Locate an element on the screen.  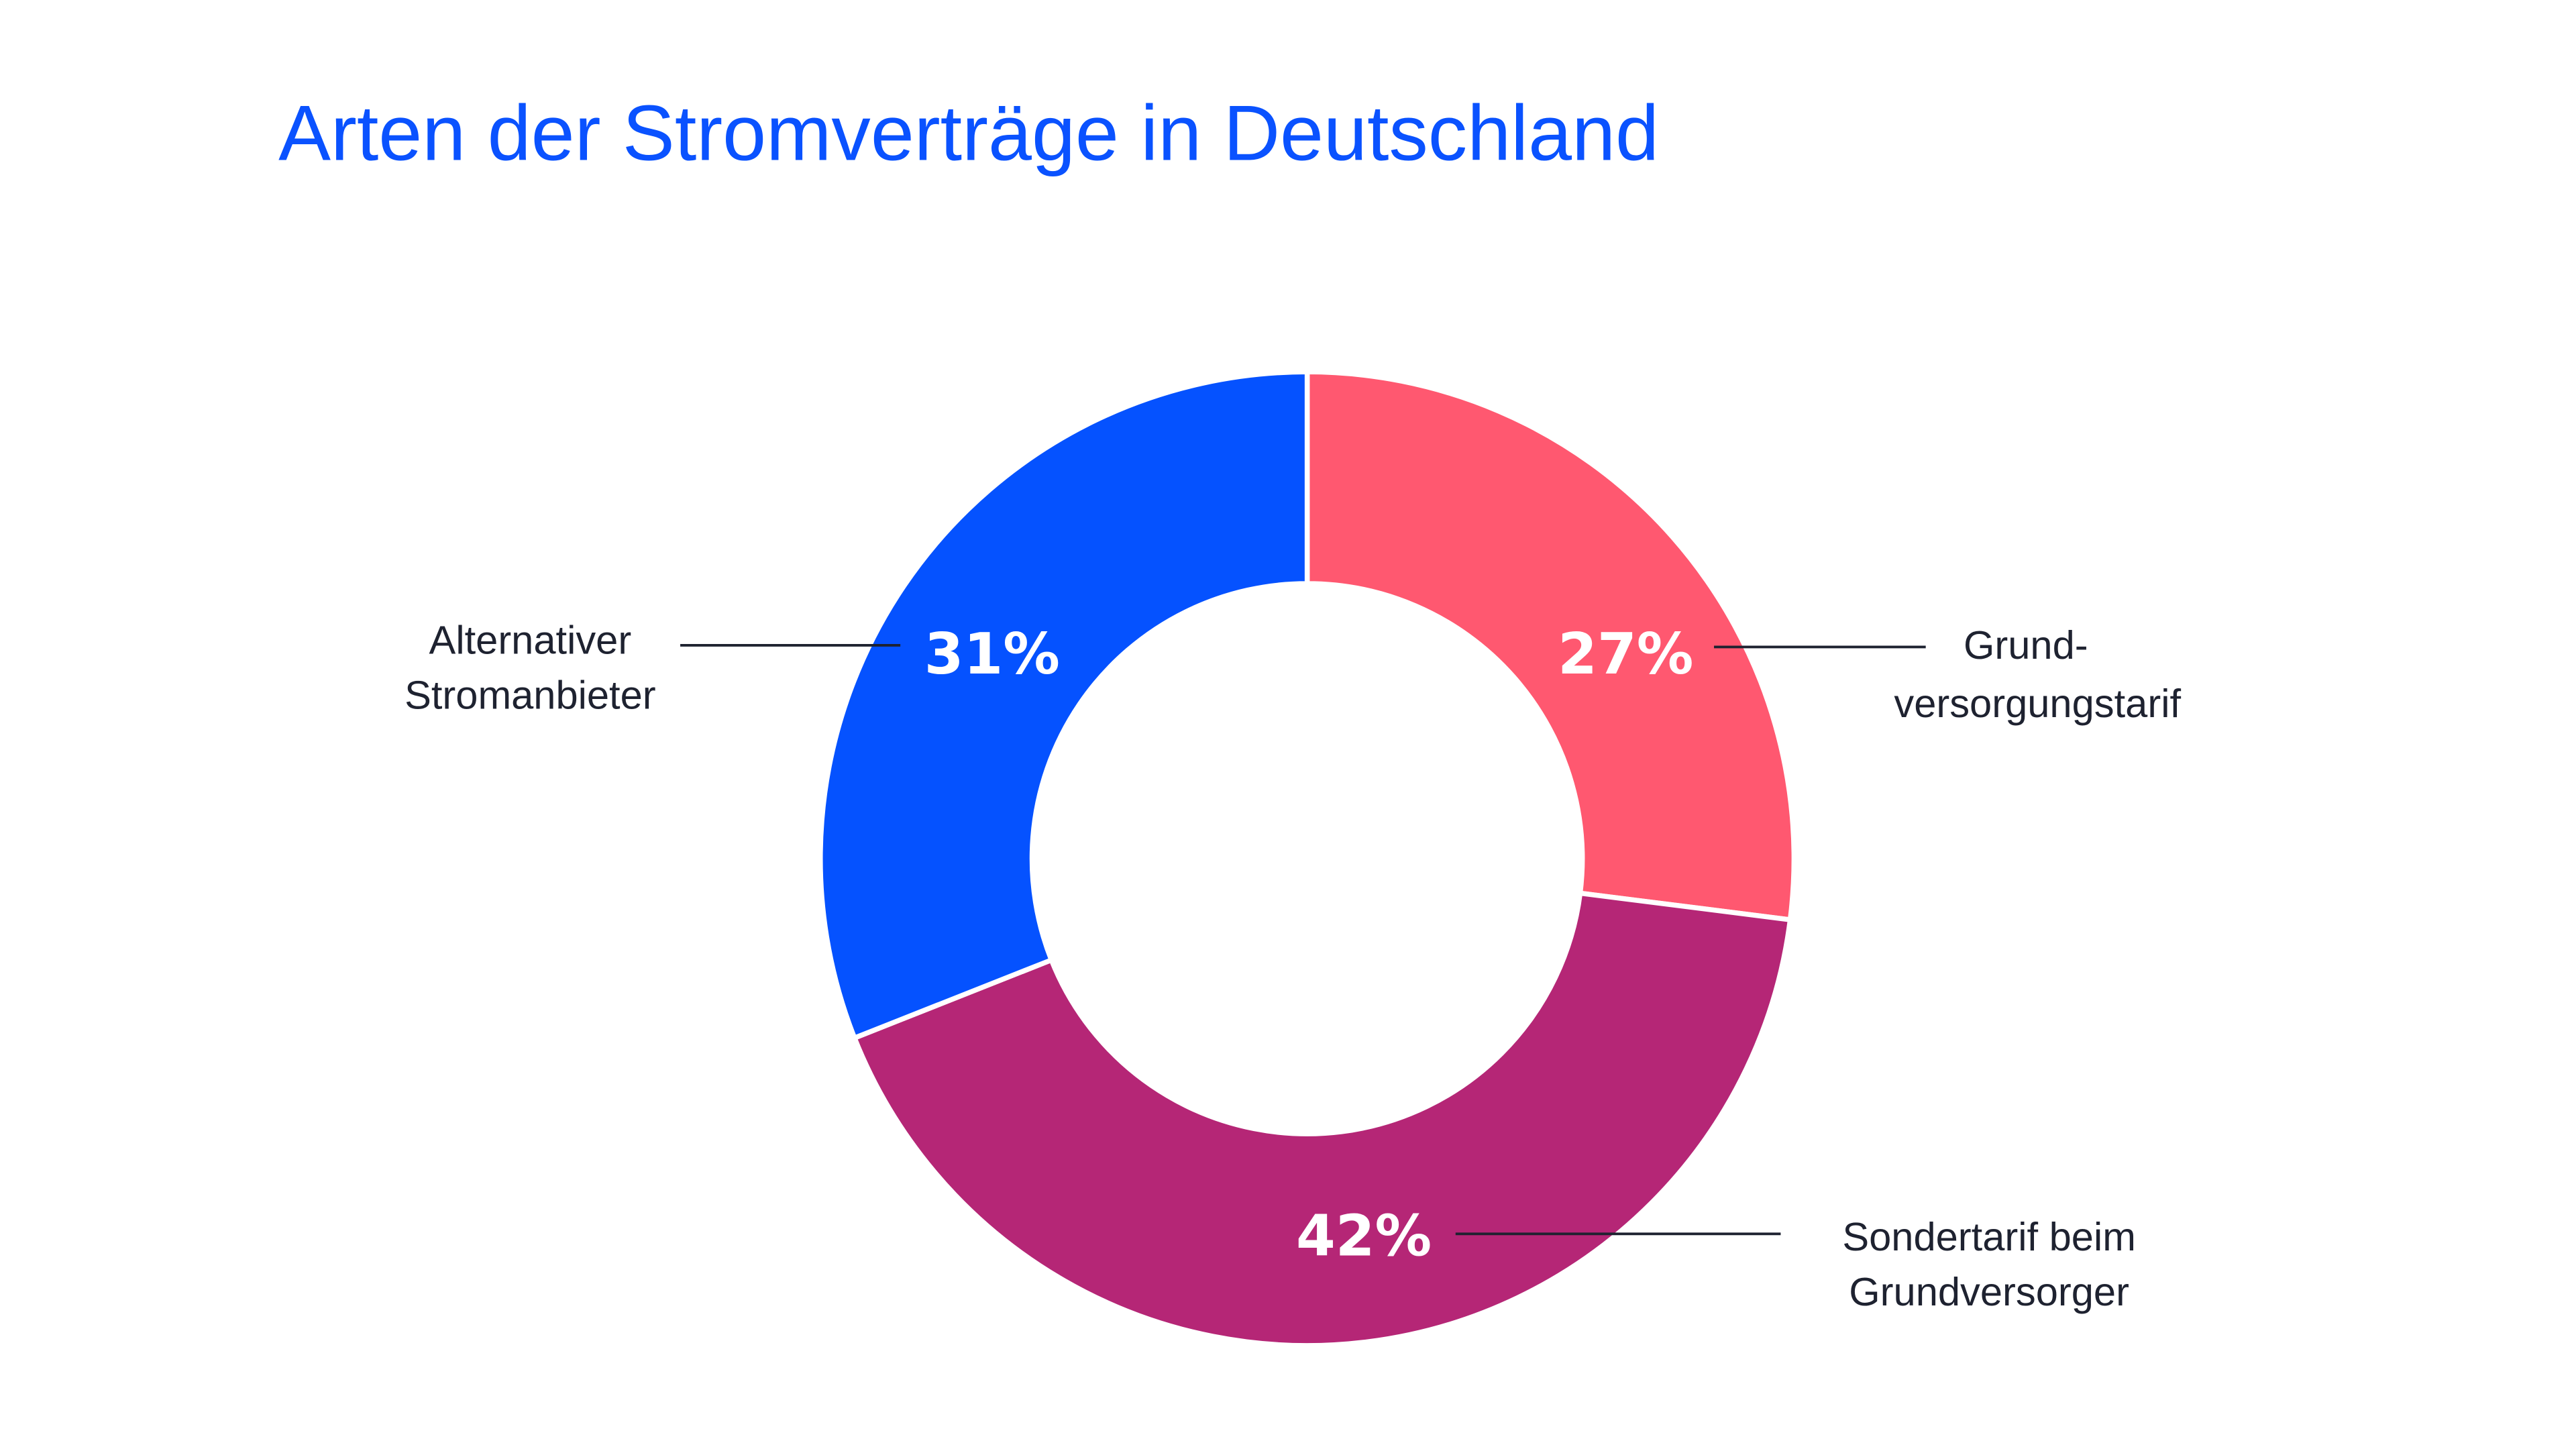
slice-label-sondertarif-2: Grundversorger is located at coordinates (1989, 1291).